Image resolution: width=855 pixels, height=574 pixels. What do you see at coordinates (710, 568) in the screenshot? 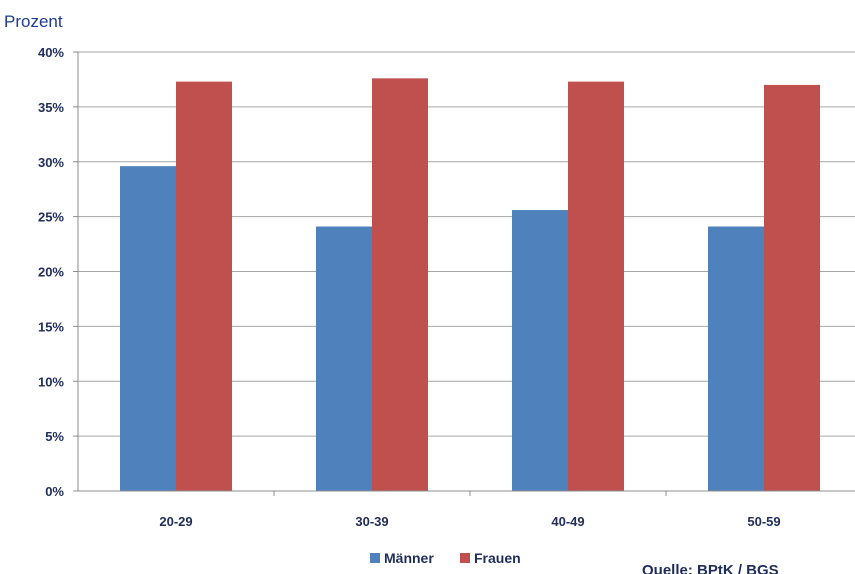
I see `source-note: Quelle: BPtK / BGS` at bounding box center [710, 568].